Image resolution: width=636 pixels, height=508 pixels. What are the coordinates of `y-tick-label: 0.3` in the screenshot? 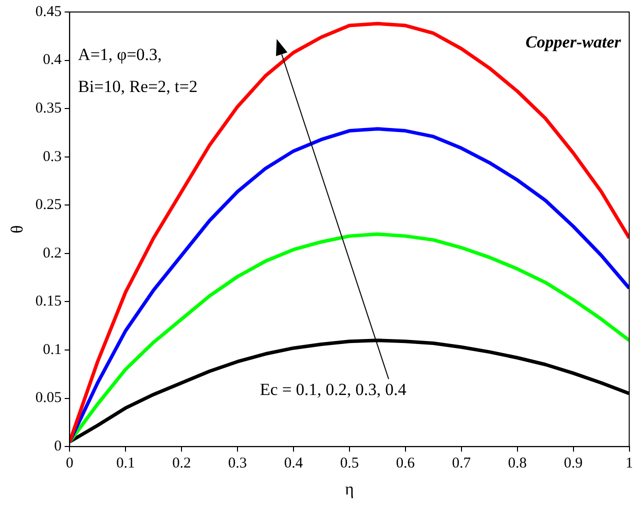 It's located at (52, 156).